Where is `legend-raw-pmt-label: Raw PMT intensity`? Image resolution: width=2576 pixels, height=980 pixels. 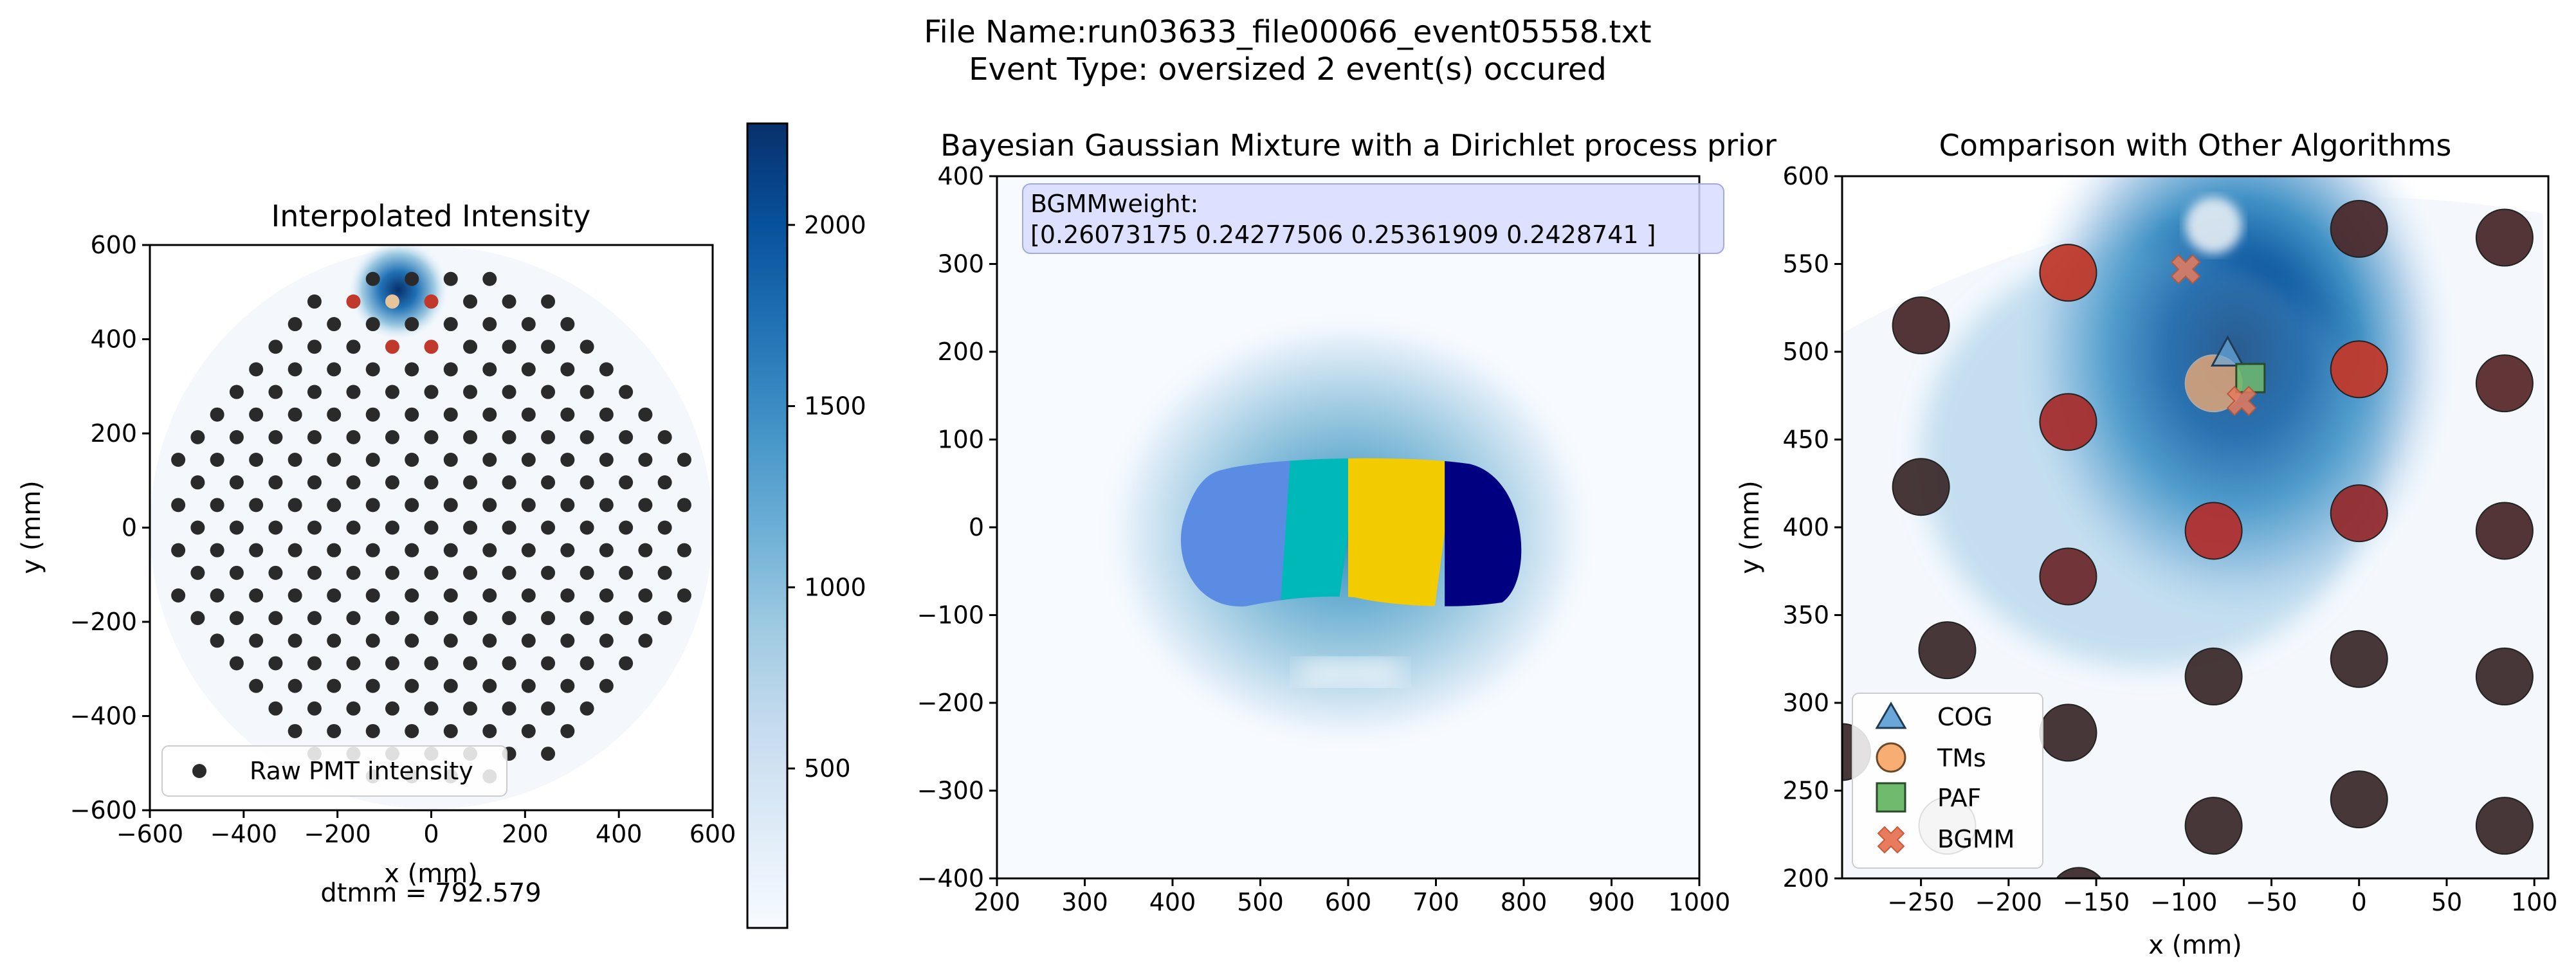
legend-raw-pmt-label: Raw PMT intensity is located at coordinates (361, 771).